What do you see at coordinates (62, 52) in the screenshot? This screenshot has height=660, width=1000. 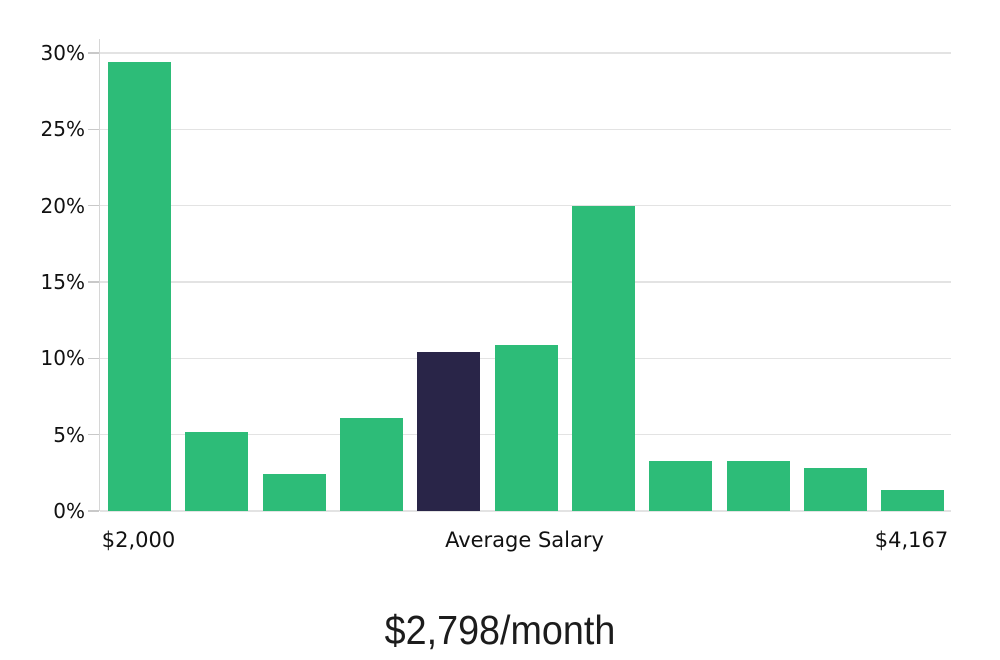 I see `y-tick-label: 30%` at bounding box center [62, 52].